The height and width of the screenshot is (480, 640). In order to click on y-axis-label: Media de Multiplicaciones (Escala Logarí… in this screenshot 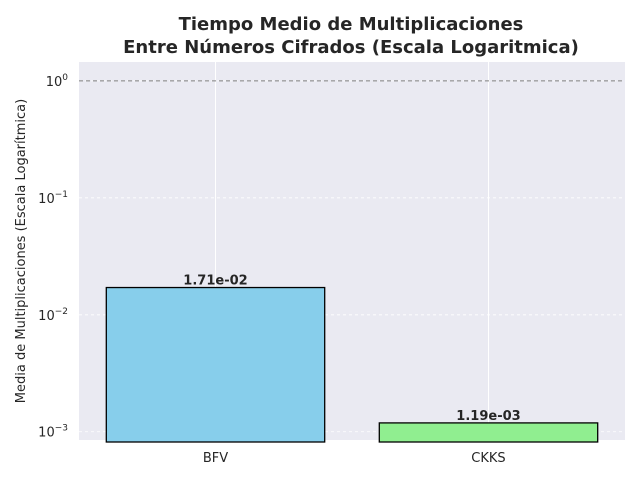, I will do `click(21, 251)`.